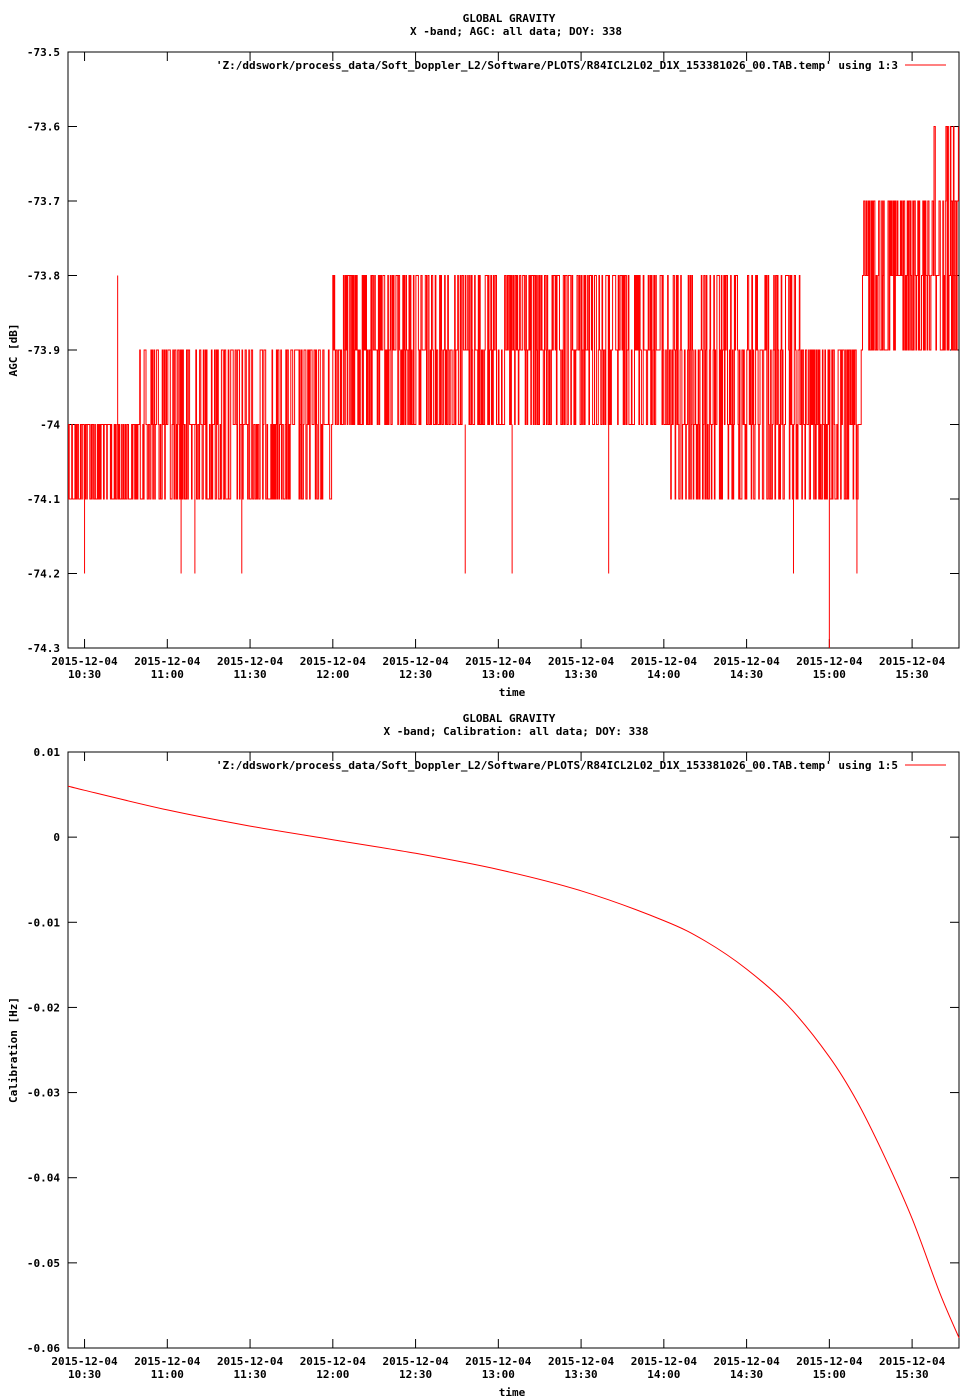  I want to click on y-axis-label: AGC [dB], so click(13, 350).